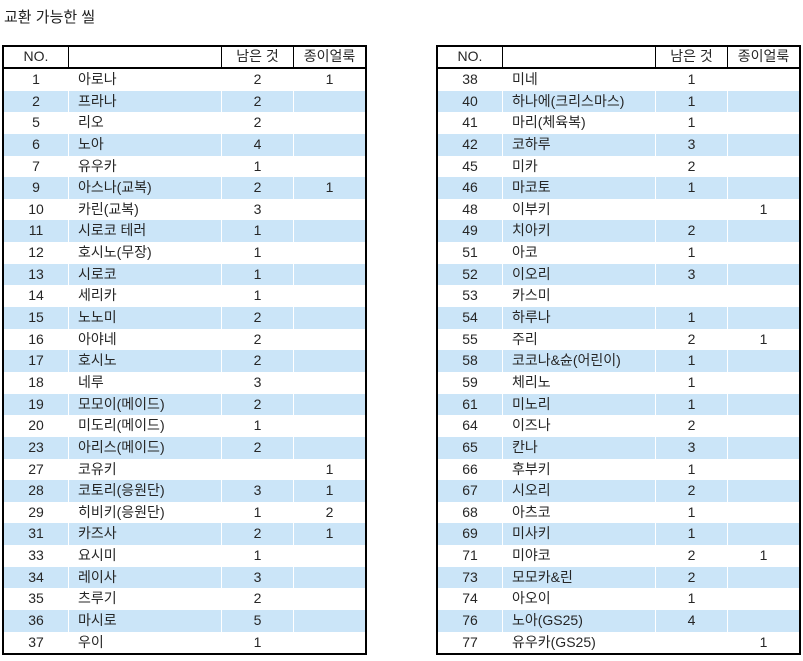 The height and width of the screenshot is (661, 803). Describe the element at coordinates (184, 144) in the screenshot. I see `table-row: 6 노아 4` at that location.